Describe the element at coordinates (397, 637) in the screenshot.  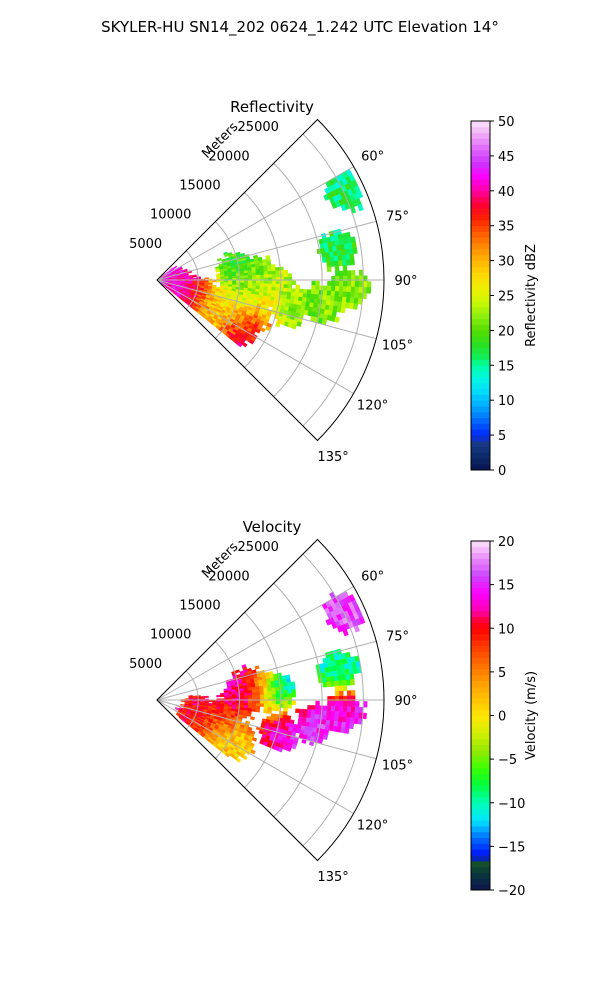
I see `azimuth-tick-label: 75°` at that location.